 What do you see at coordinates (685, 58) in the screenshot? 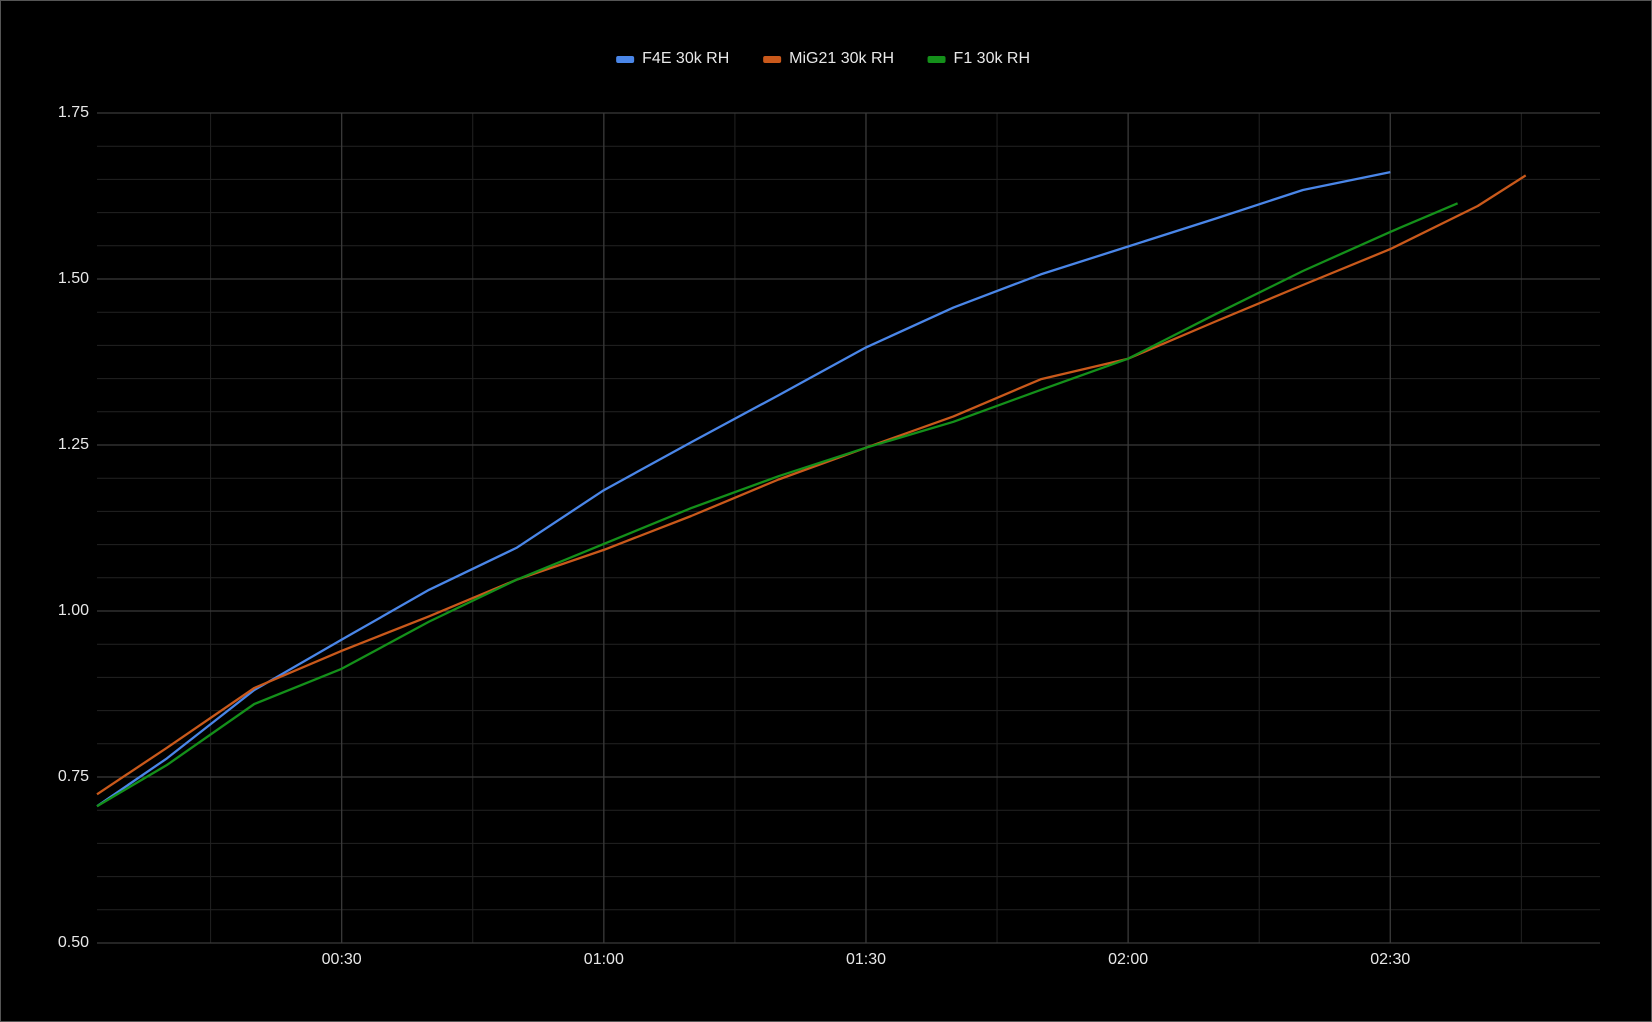
I see `legend-label: F4E 30k RH` at bounding box center [685, 58].